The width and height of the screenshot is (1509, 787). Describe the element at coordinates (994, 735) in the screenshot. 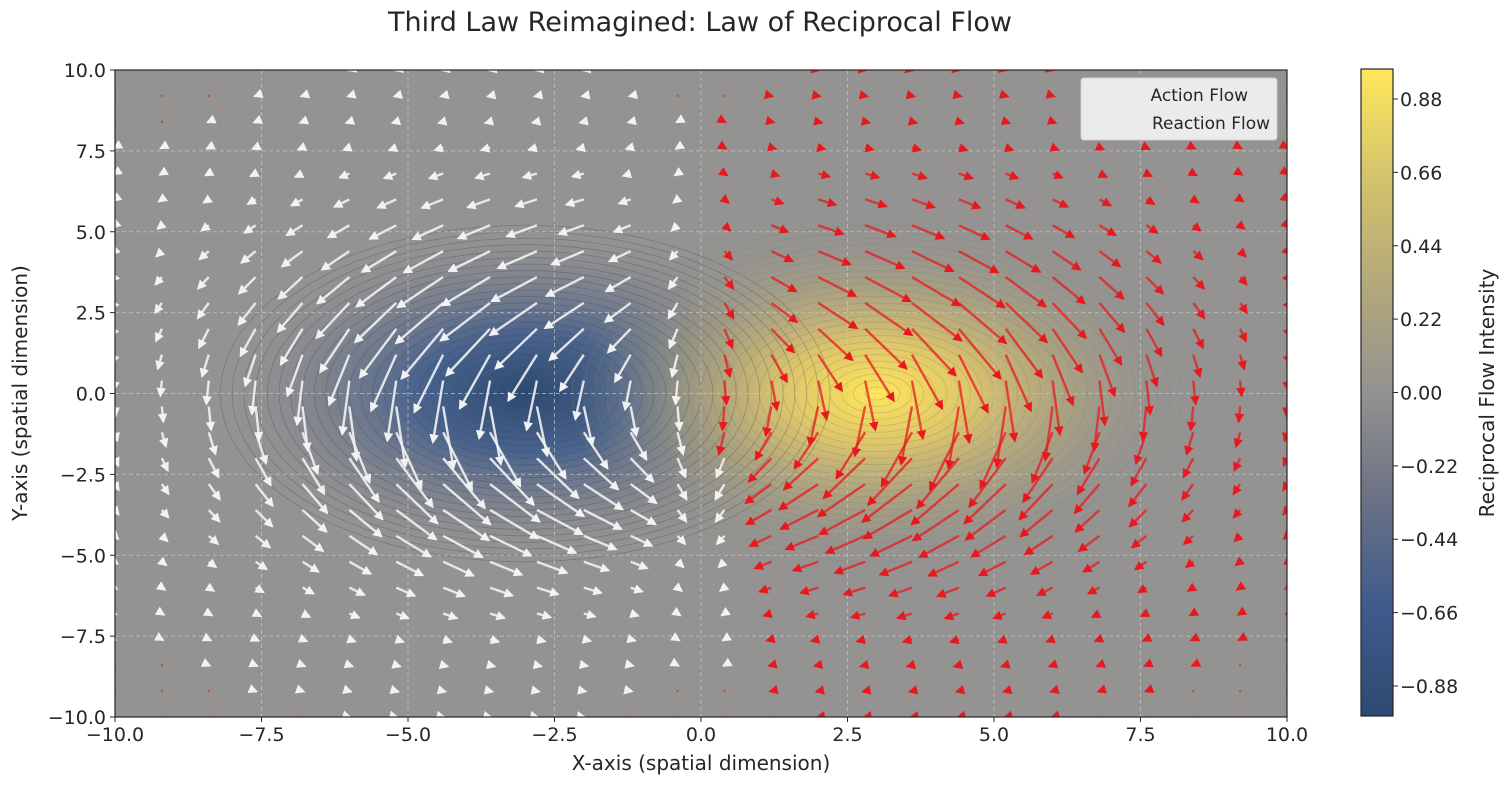

I see `x-tick-label: 5.0` at that location.